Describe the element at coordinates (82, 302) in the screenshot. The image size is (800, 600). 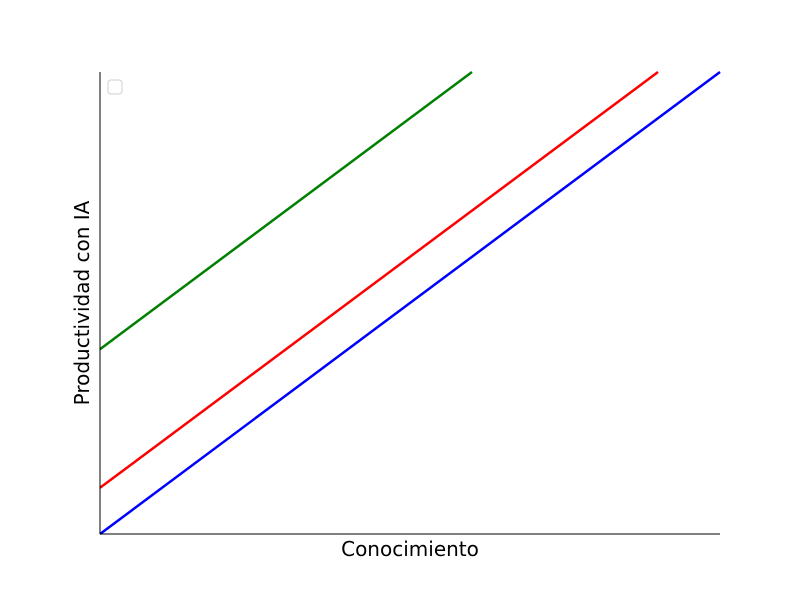
I see `y-axis-label: Productividad con IA` at that location.